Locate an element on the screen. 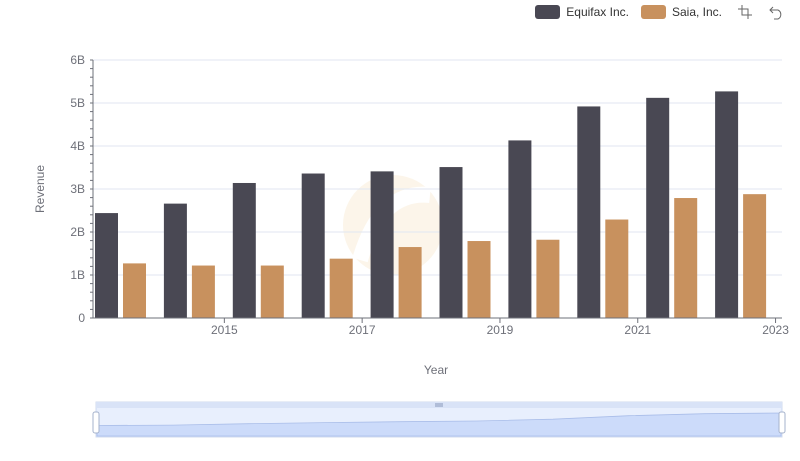 This screenshot has width=800, height=461. legend-item-equifax: Equifax Inc. is located at coordinates (582, 12).